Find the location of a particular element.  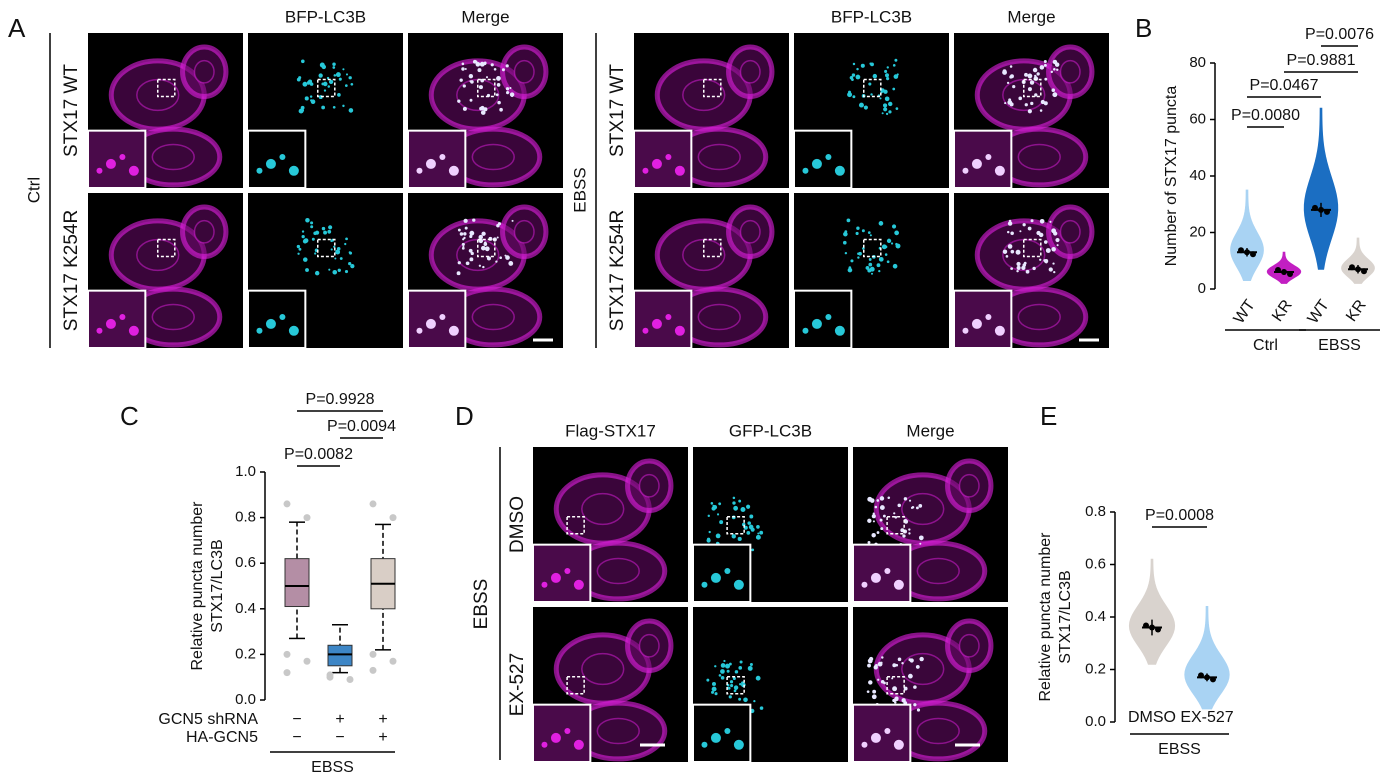

y-tick-label: 0 is located at coordinates (1202, 288).